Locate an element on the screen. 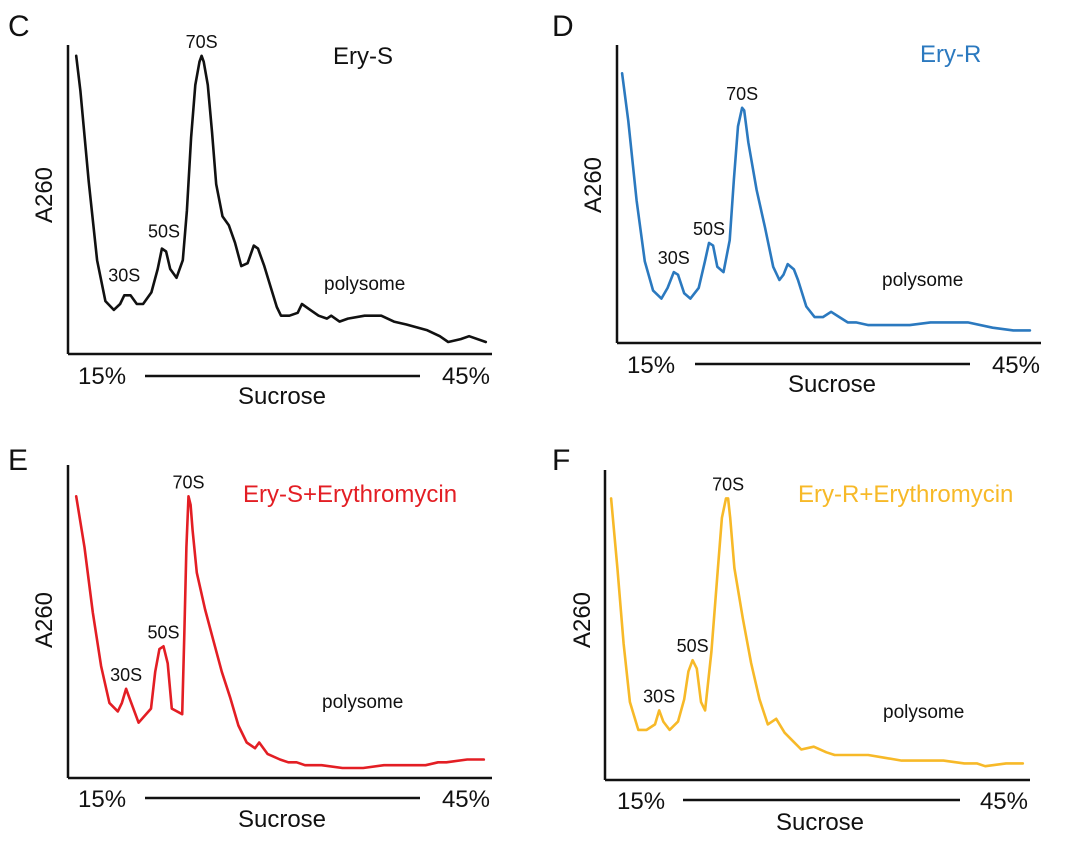  panel-letter-e: E is located at coordinates (18, 460).